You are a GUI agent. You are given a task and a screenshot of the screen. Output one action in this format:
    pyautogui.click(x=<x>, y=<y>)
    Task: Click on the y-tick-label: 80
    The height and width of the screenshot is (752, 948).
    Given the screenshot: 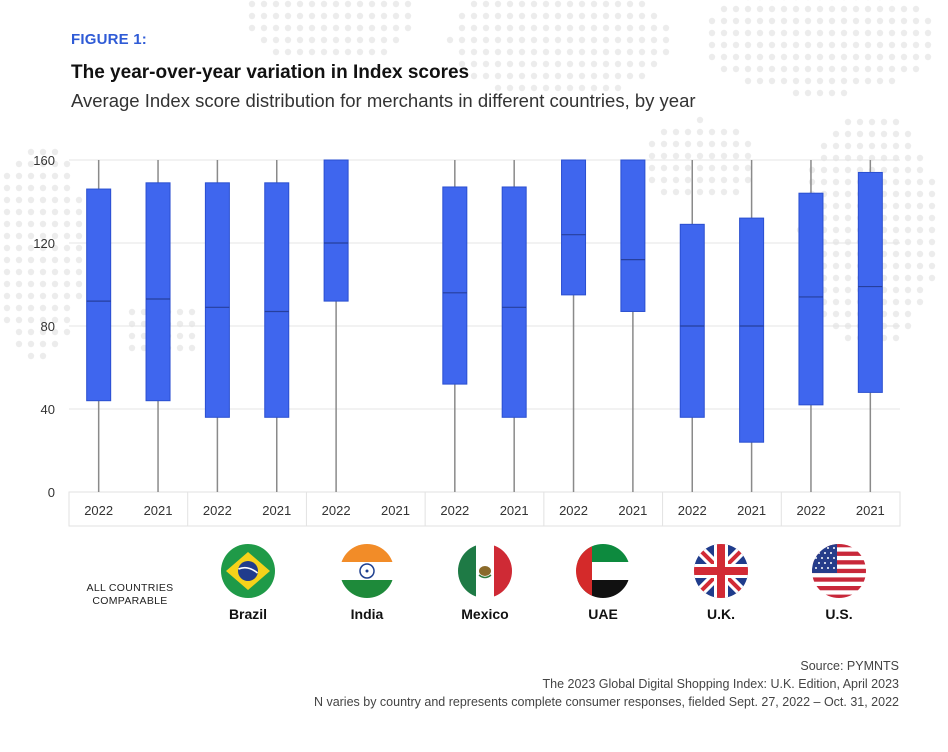 What is the action you would take?
    pyautogui.click(x=48, y=326)
    